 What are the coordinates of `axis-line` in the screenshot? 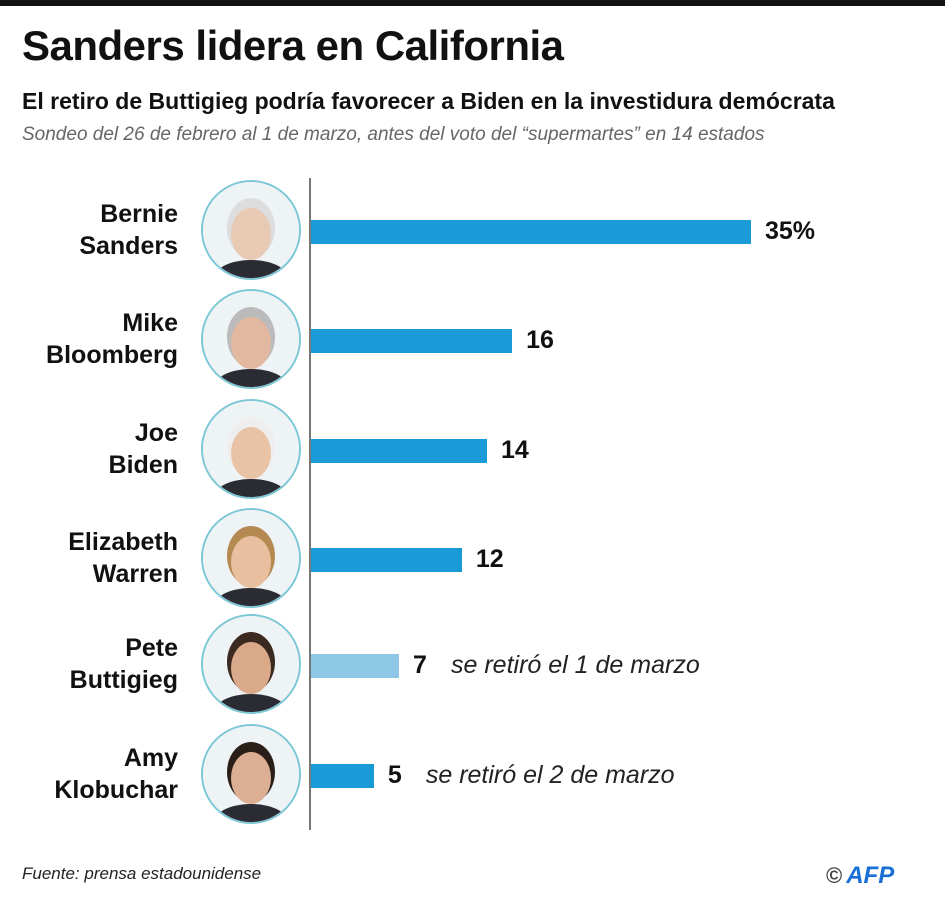 It's located at (310, 504).